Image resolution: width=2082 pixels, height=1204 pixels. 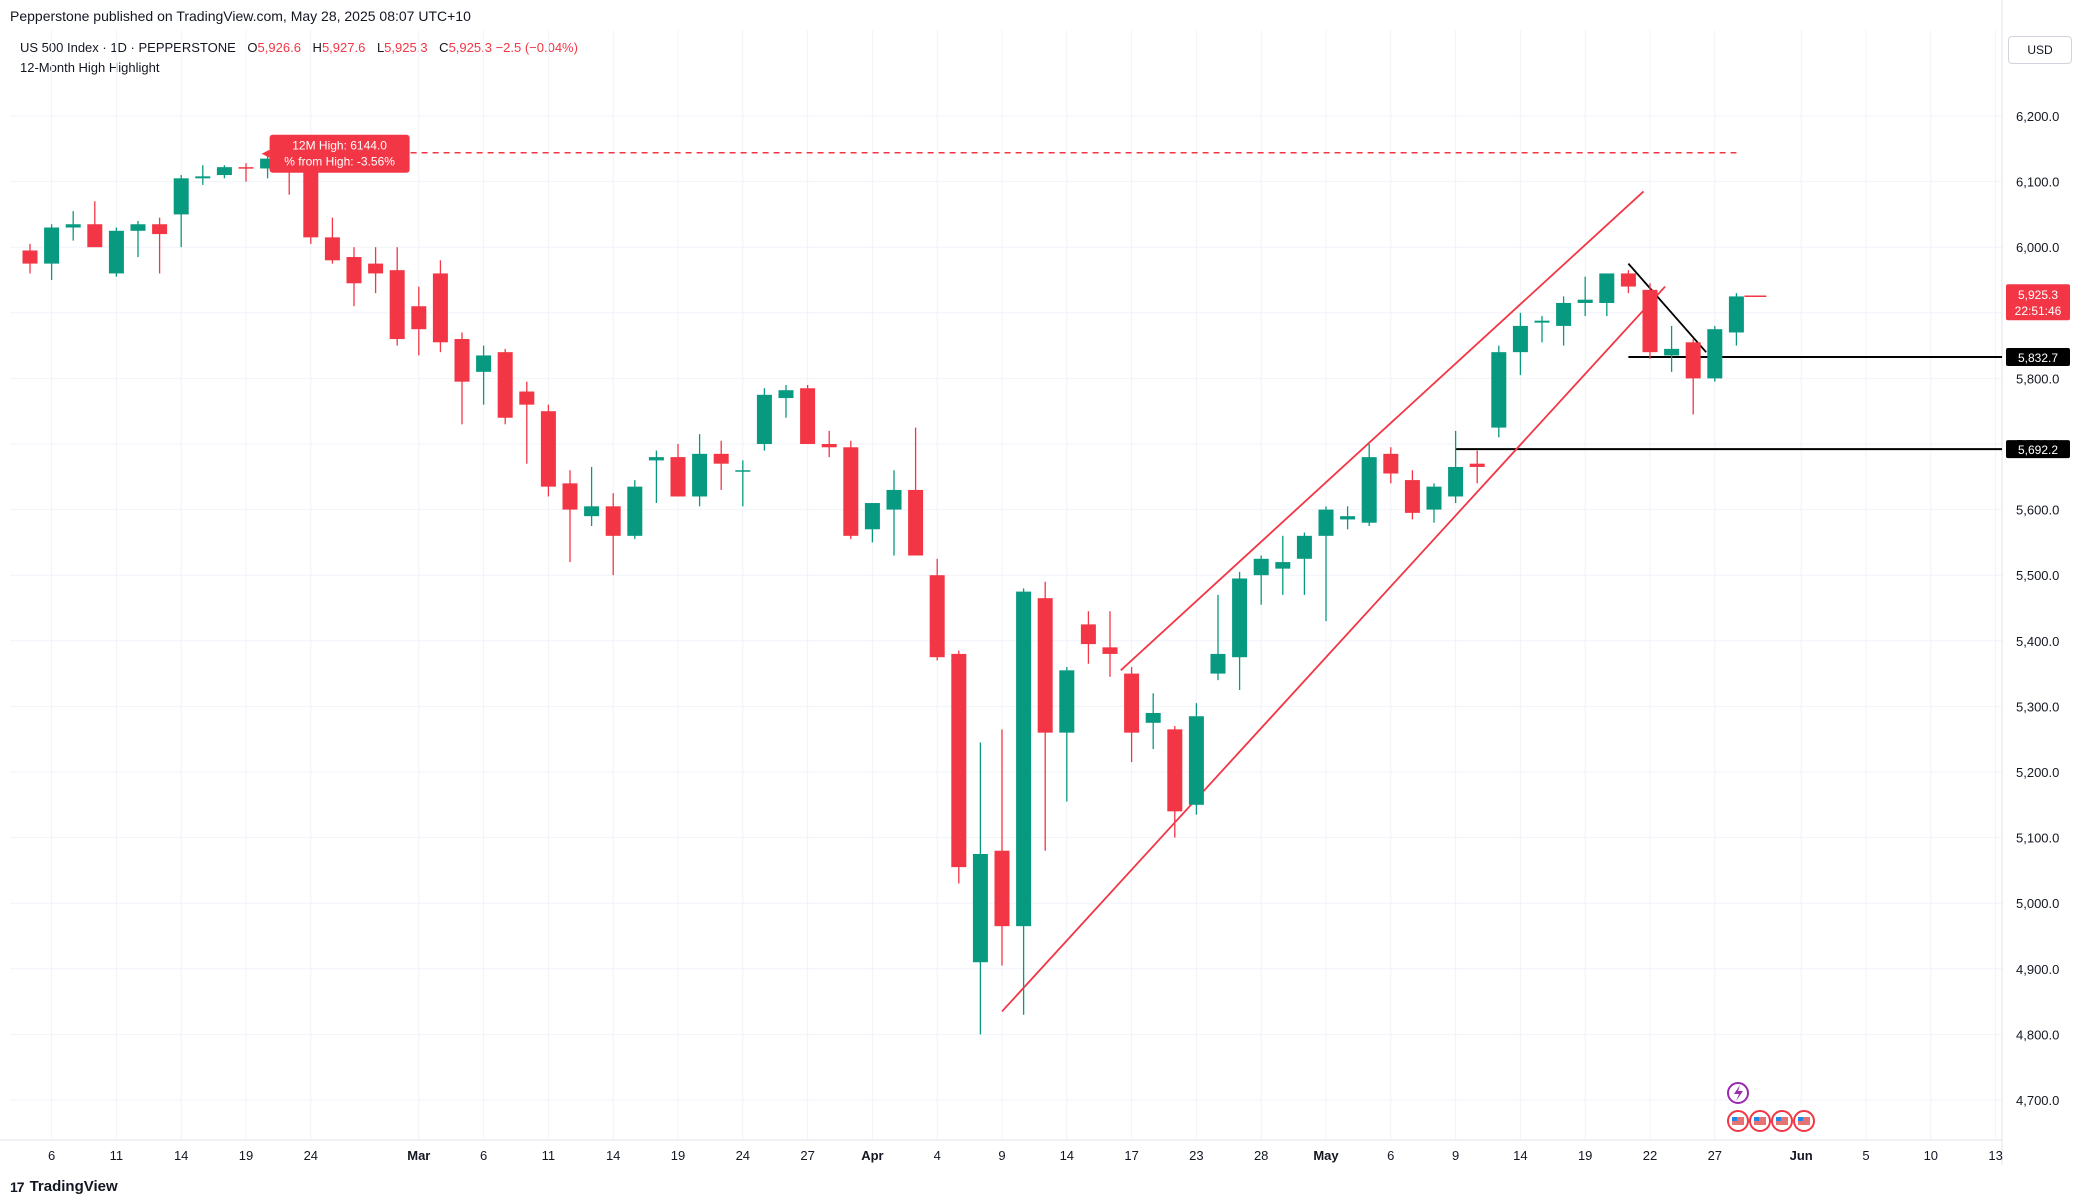 I want to click on price-axis-label: 6,200.0, so click(x=2037, y=116).